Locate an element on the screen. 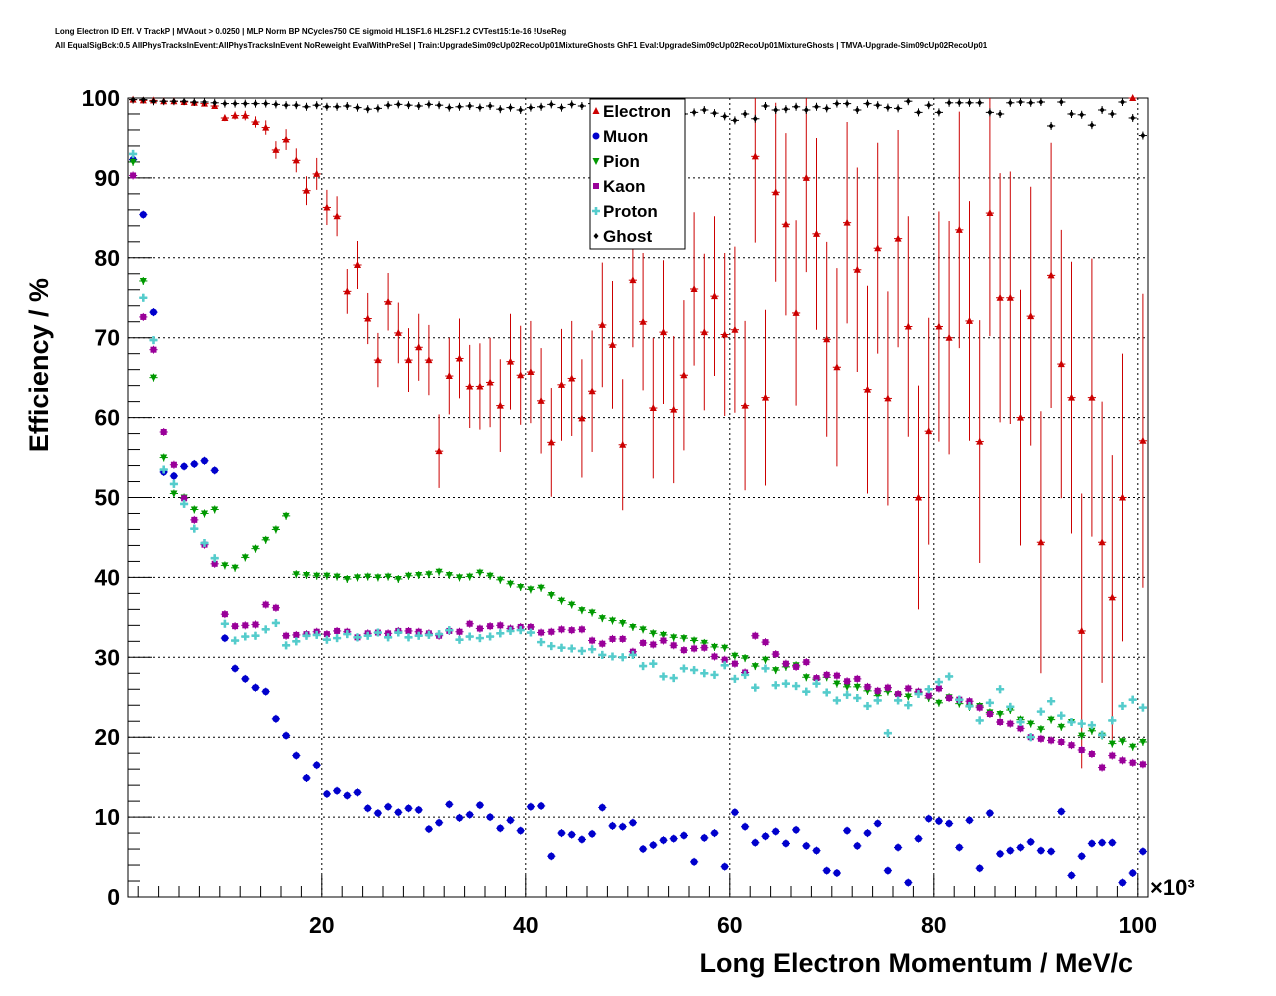 The image size is (1276, 996). legend-label: Proton is located at coordinates (630, 211).